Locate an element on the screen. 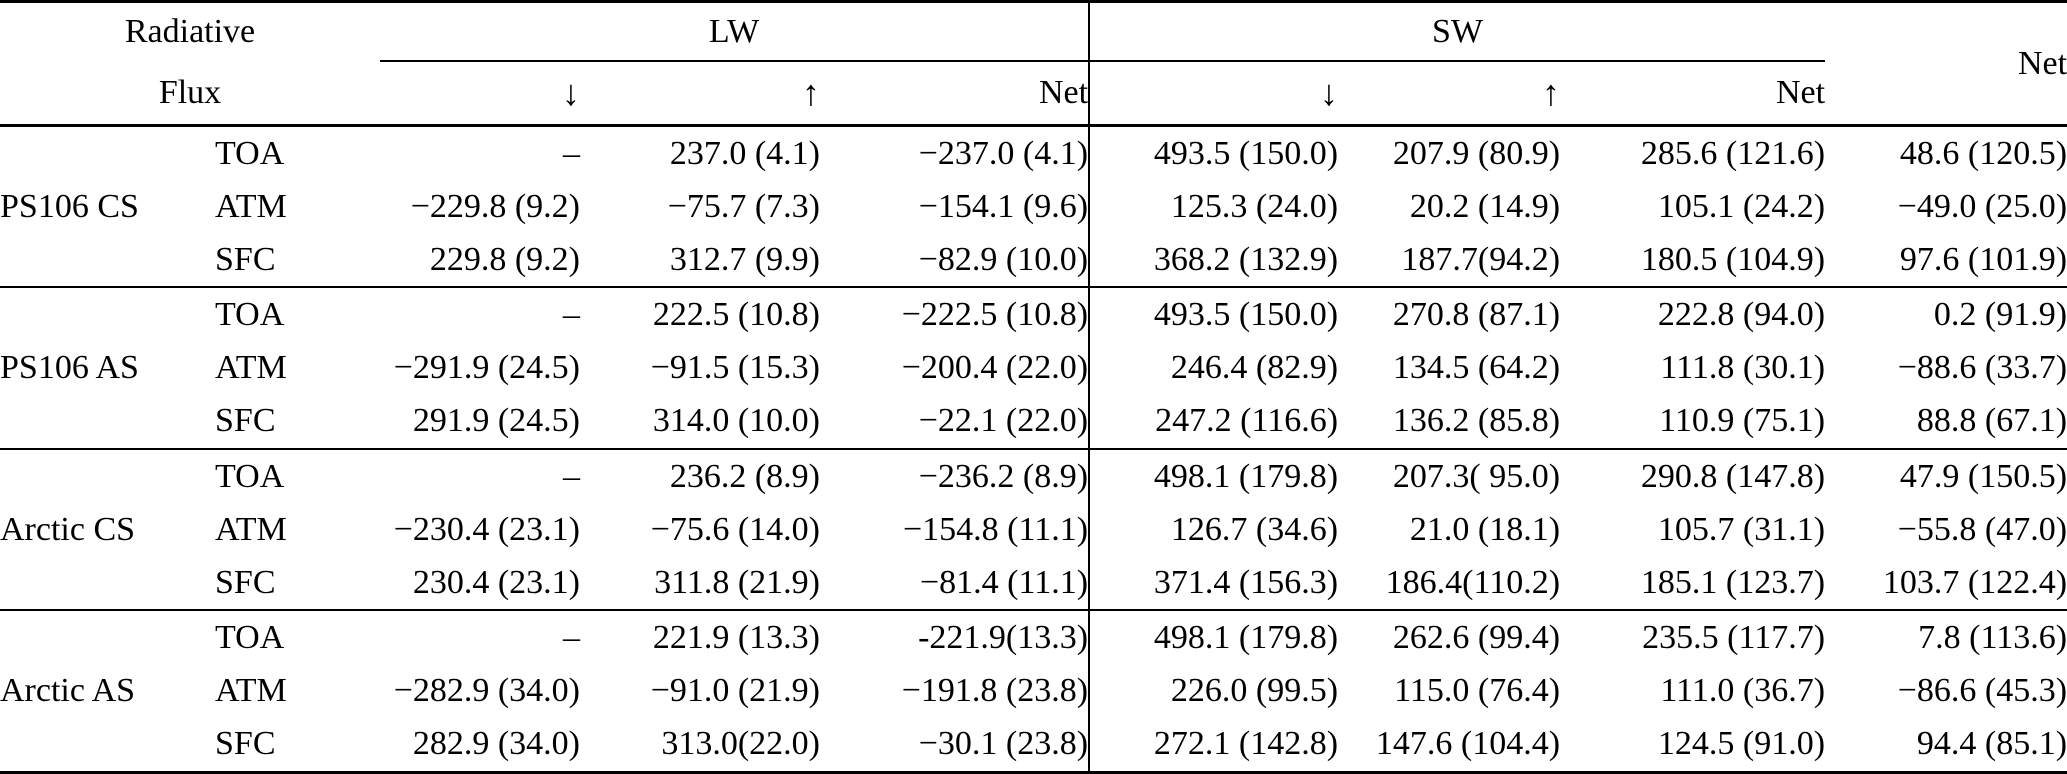  lw-down-cell: −282.9 (34.0) is located at coordinates (487, 691).